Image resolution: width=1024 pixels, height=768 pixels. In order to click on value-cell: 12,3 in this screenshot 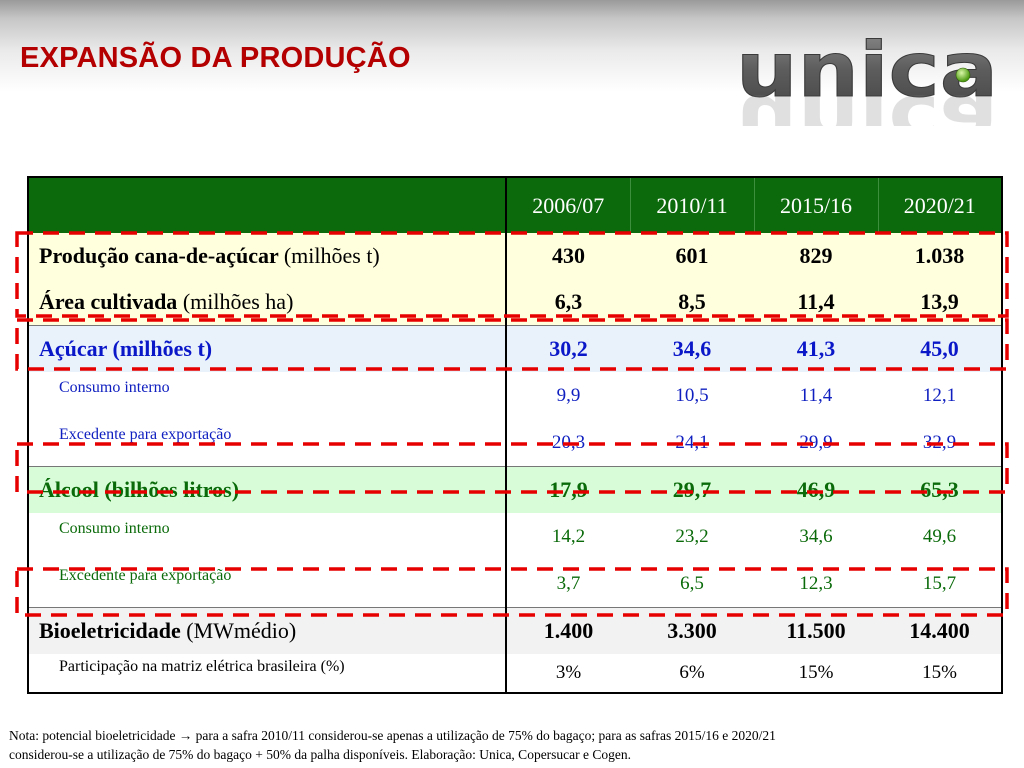, I will do `click(816, 583)`.